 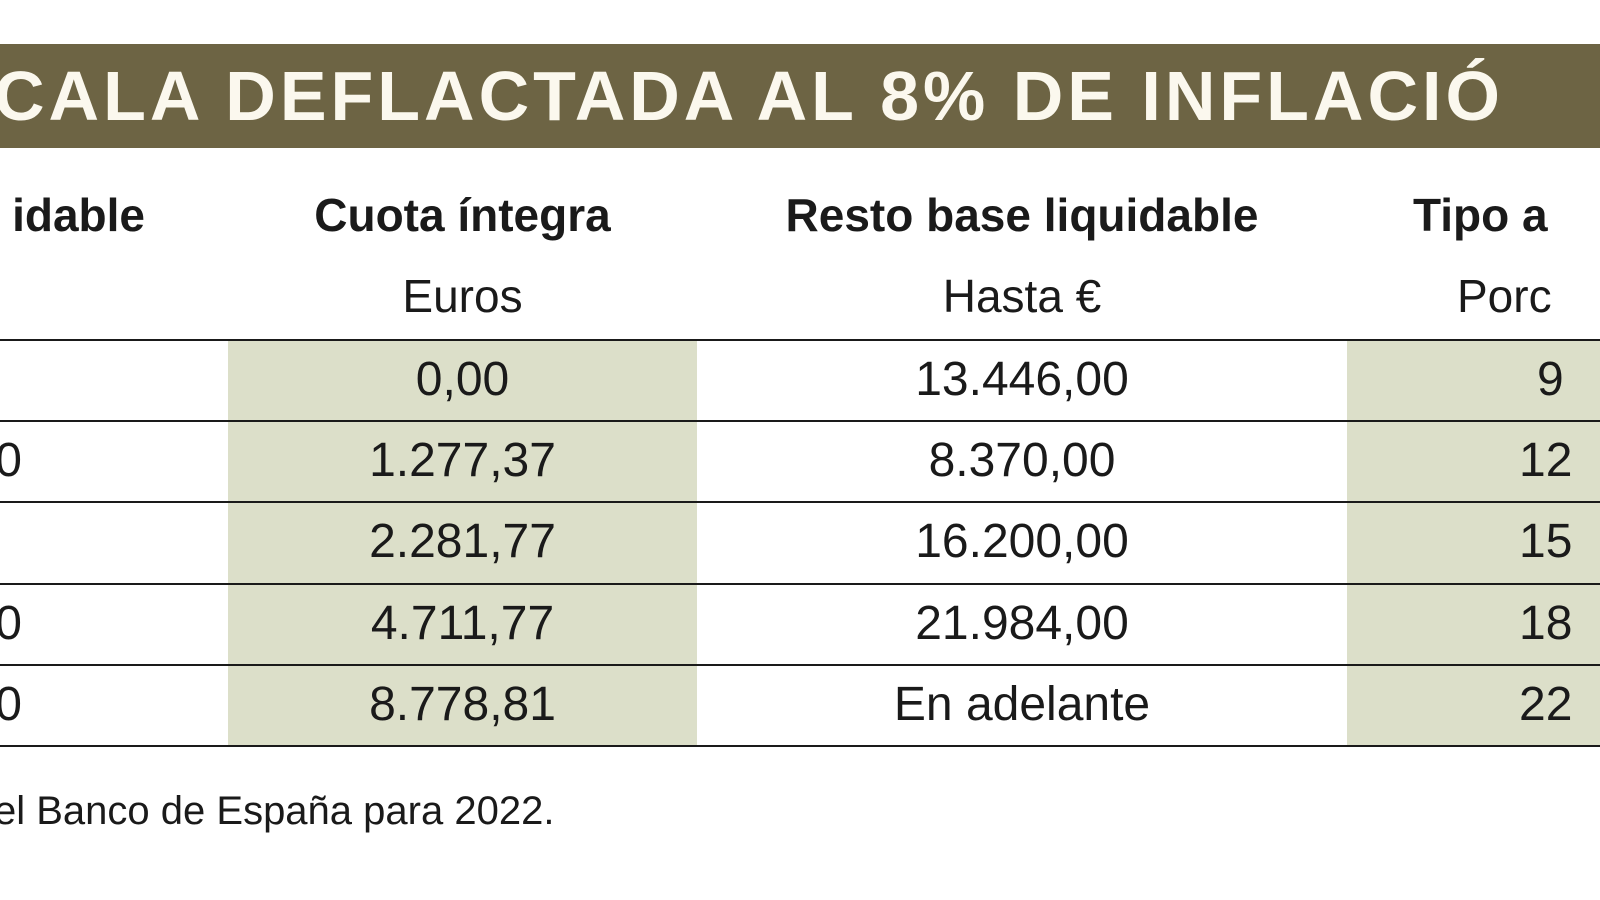 What do you see at coordinates (1546, 541) in the screenshot?
I see `cell-tipo: 15` at bounding box center [1546, 541].